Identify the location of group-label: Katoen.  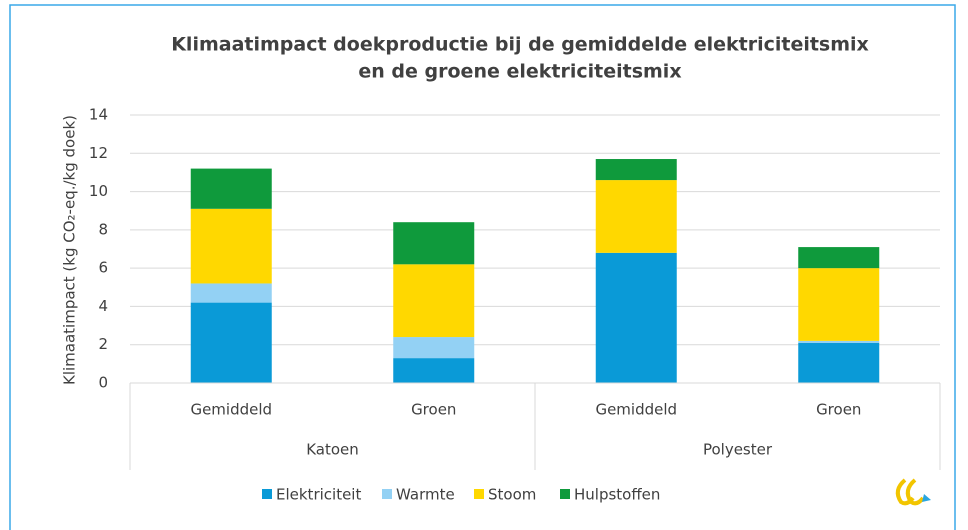
(332, 450).